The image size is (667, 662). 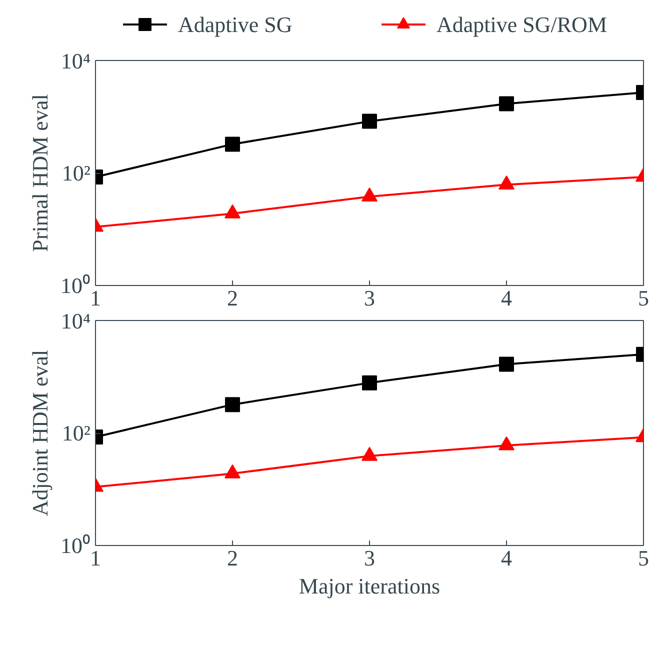 What do you see at coordinates (40, 433) in the screenshot?
I see `y-axis-title: Adjoint HDM eval` at bounding box center [40, 433].